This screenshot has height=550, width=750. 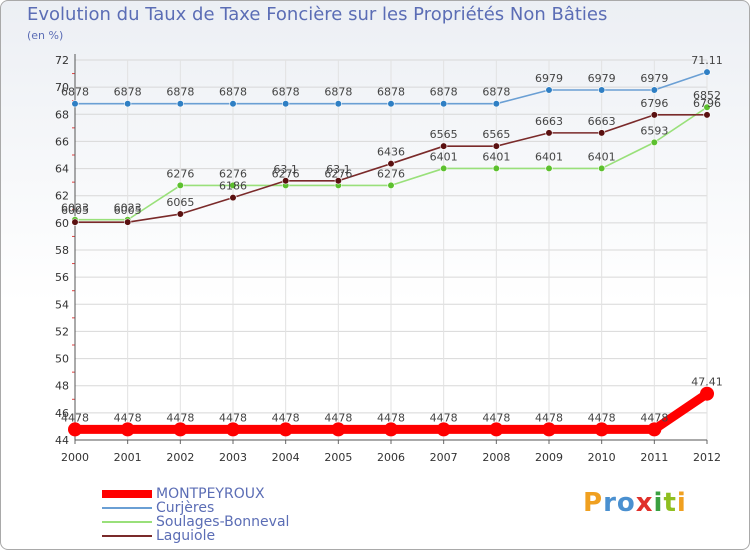 What do you see at coordinates (62, 169) in the screenshot?
I see `y-tick-label: 64` at bounding box center [62, 169].